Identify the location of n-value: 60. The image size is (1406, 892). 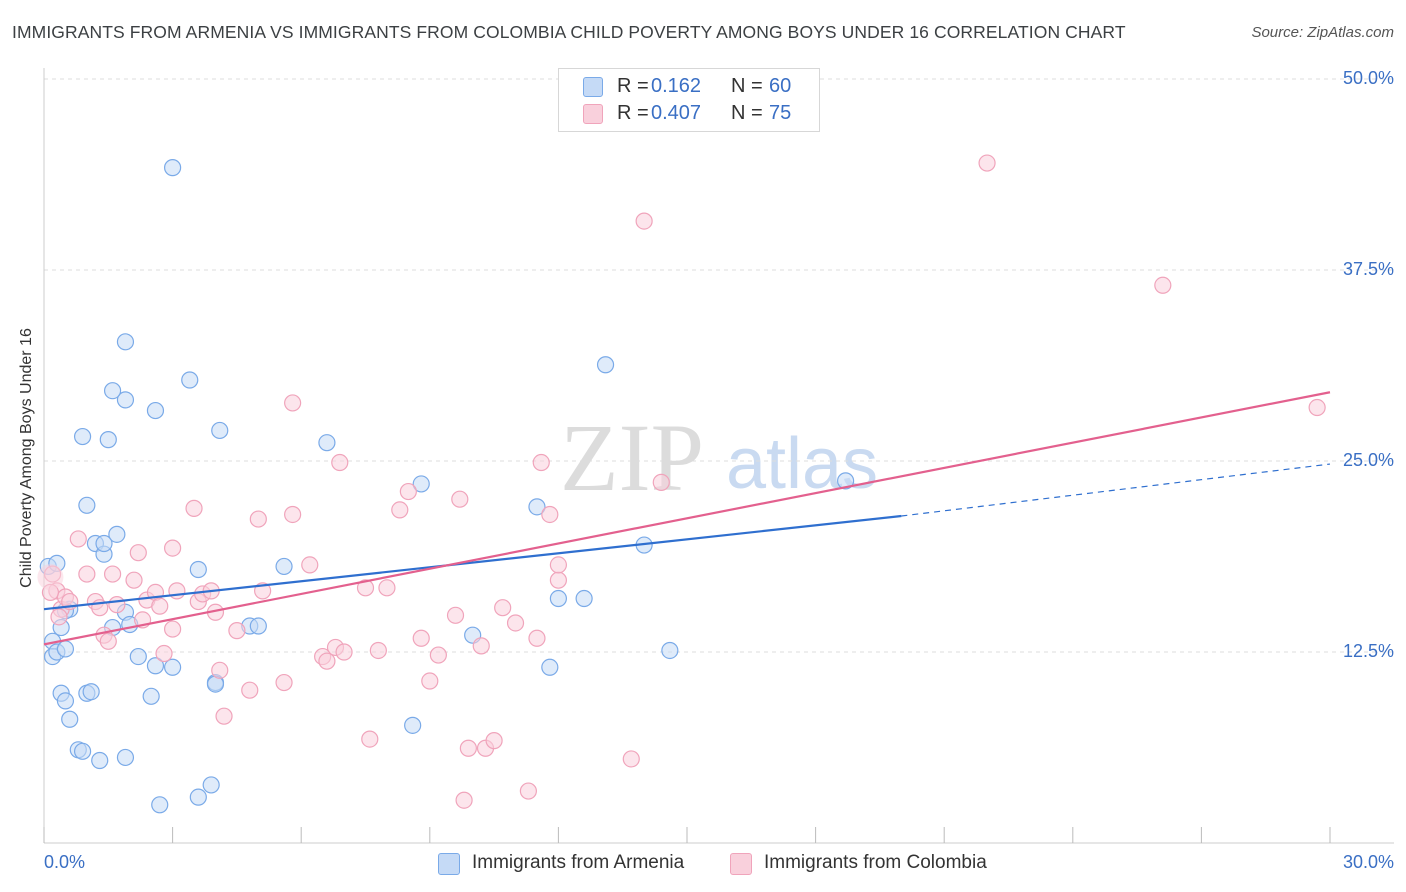
(780, 86).